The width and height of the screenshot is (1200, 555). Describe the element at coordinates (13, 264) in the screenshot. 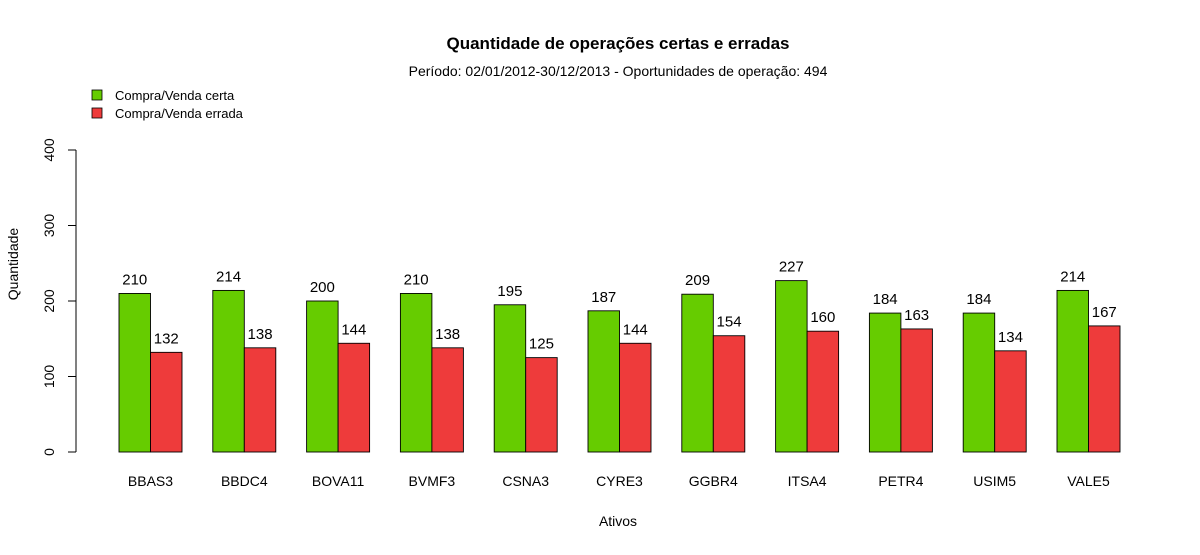

I see `y-axis-label: Quantidade` at that location.